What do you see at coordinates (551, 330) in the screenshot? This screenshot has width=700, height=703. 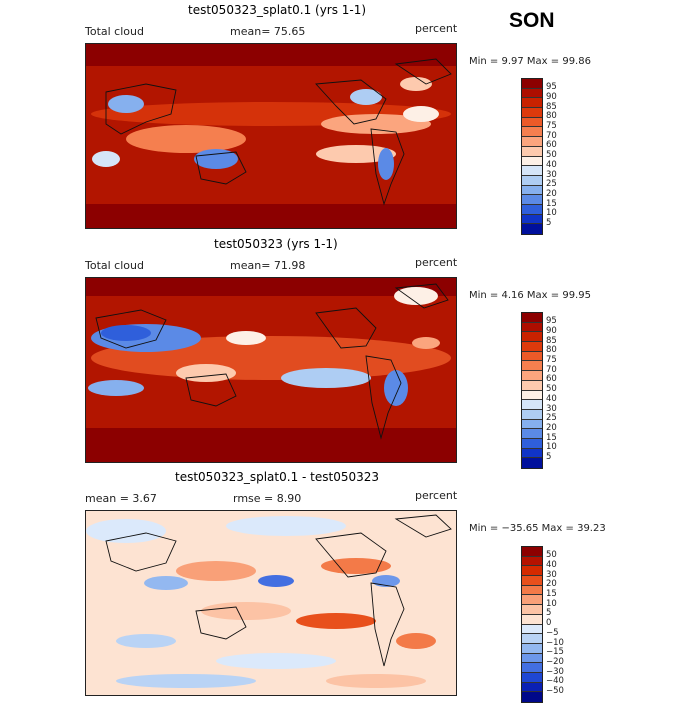 I see `colorbar-label: 90` at bounding box center [551, 330].